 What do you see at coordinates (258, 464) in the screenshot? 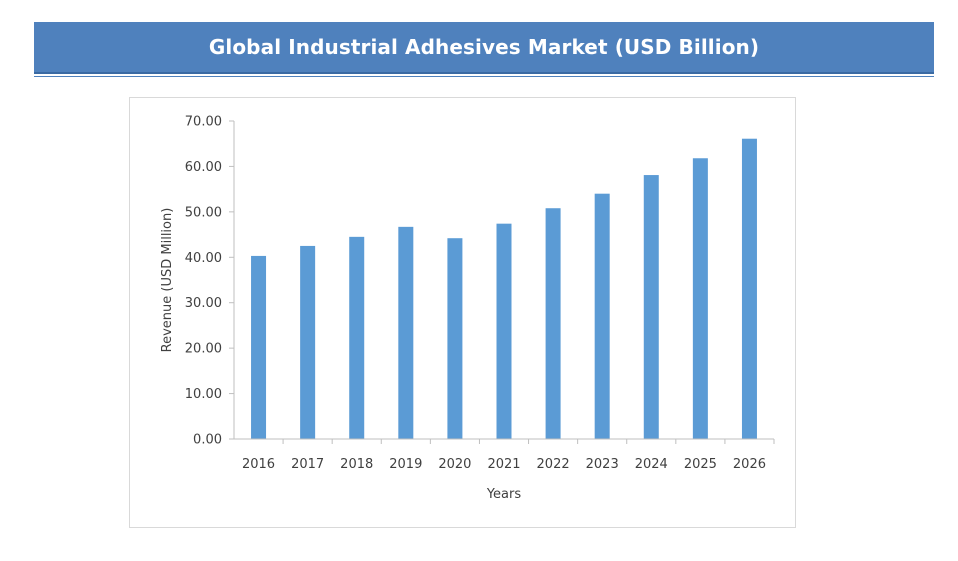
I see `x-tick-label: 2016` at bounding box center [258, 464].